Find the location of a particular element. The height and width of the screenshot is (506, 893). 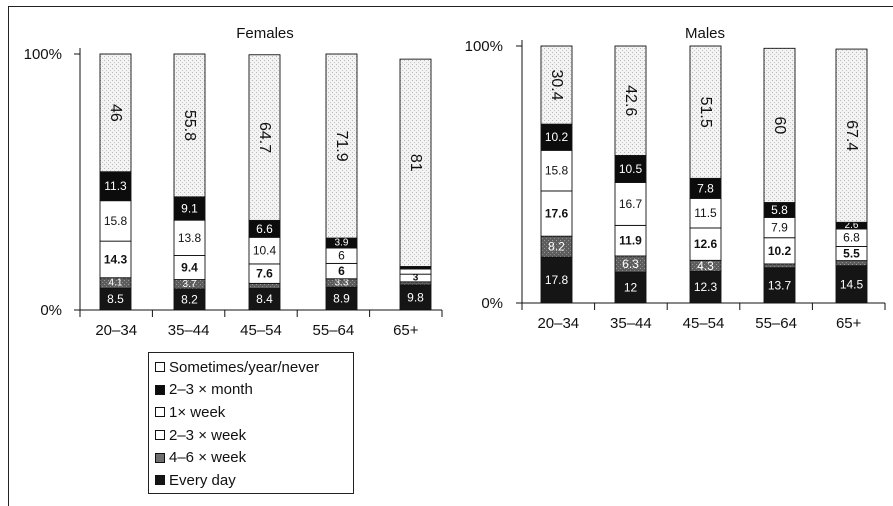

males-bar-55-64-every_day is located at coordinates (779, 285).